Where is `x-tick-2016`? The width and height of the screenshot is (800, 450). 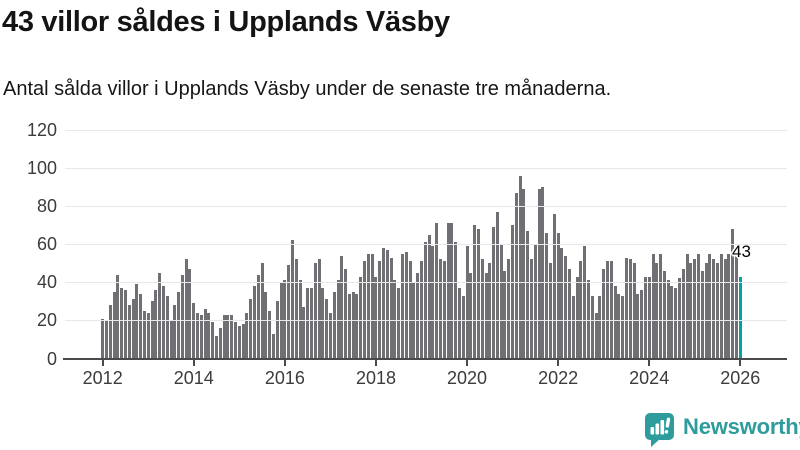
x-tick-2016 is located at coordinates (284, 363).